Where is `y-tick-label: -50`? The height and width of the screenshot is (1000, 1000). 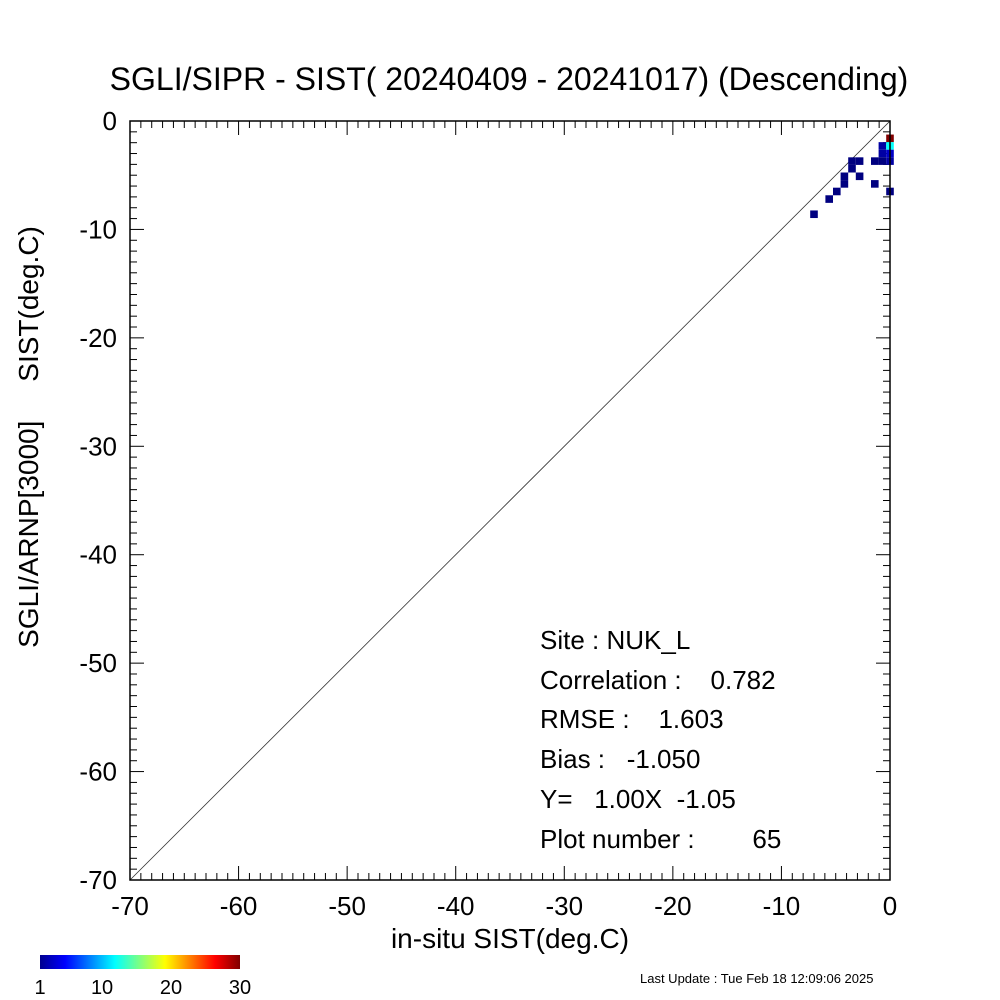 y-tick-label: -50 is located at coordinates (98, 663).